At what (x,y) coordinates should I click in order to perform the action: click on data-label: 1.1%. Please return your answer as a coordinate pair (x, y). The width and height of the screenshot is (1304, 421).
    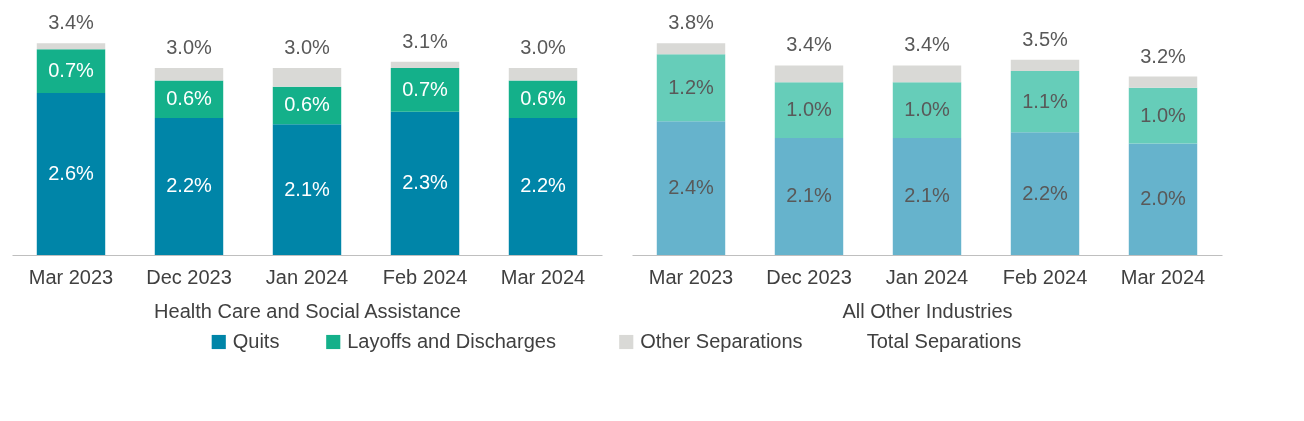
    Looking at the image, I should click on (1045, 100).